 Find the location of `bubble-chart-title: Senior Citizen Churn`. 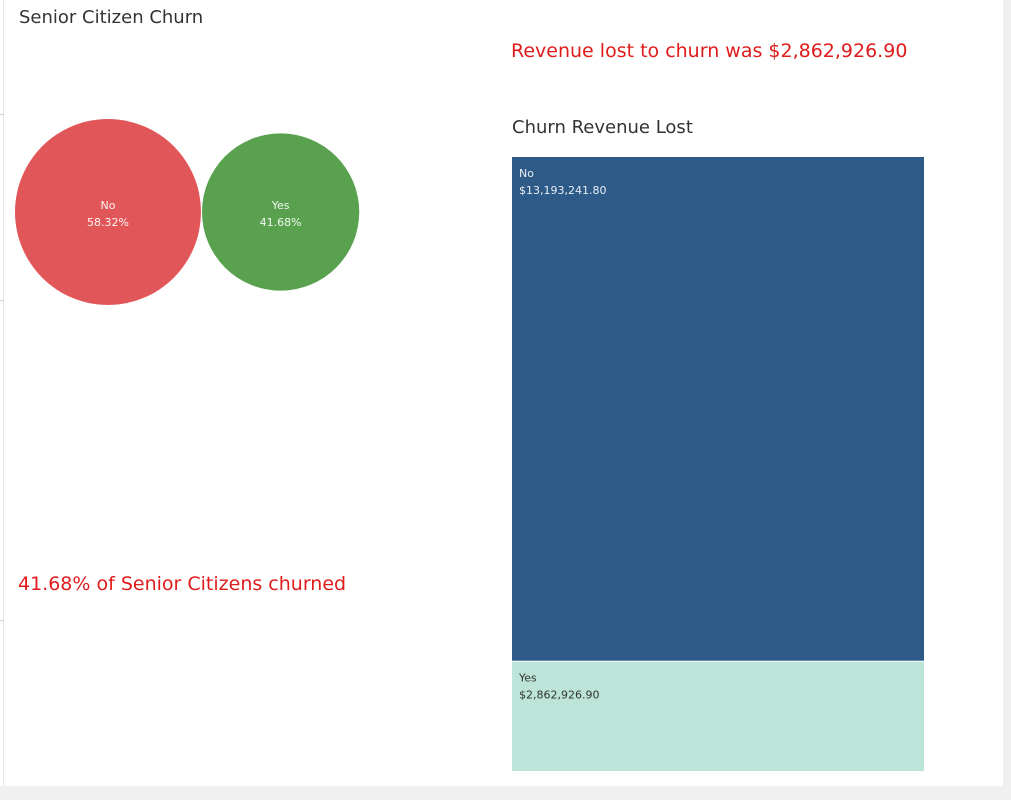

bubble-chart-title: Senior Citizen Churn is located at coordinates (111, 17).